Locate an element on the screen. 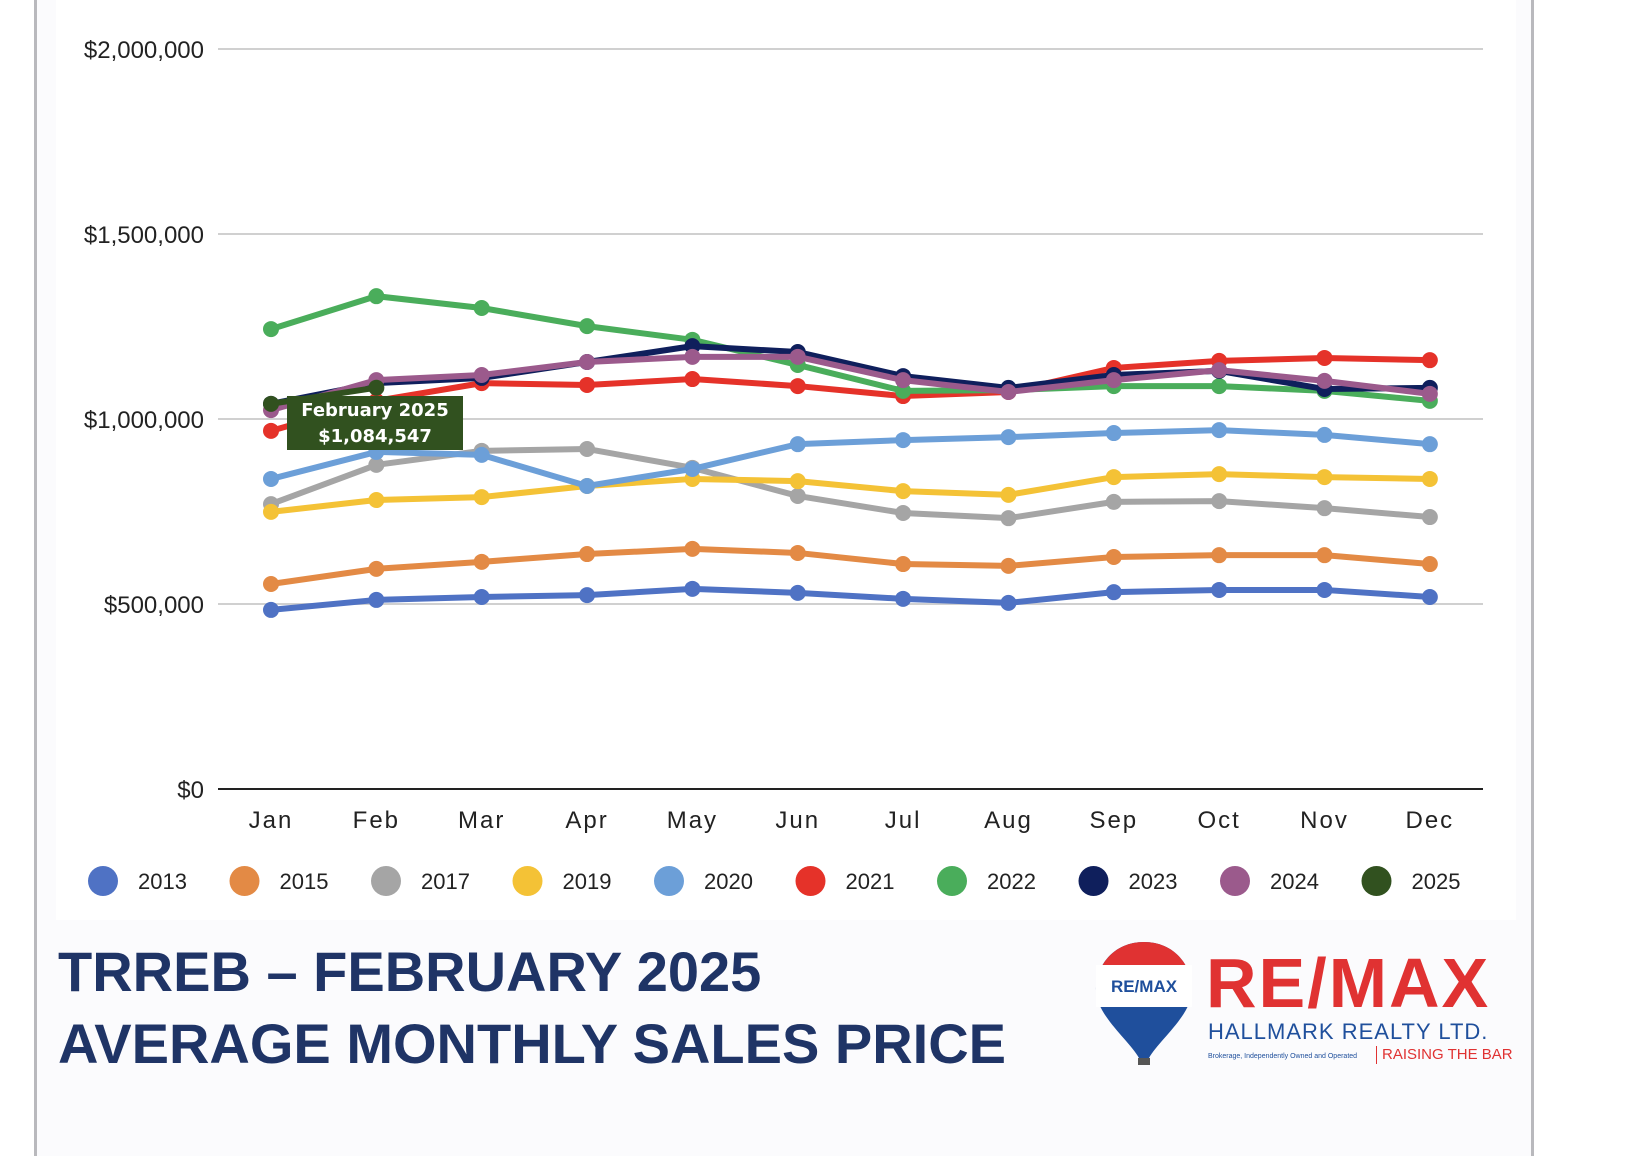 This screenshot has width=1638, height=1156. data-point-2025 is located at coordinates (376, 387).